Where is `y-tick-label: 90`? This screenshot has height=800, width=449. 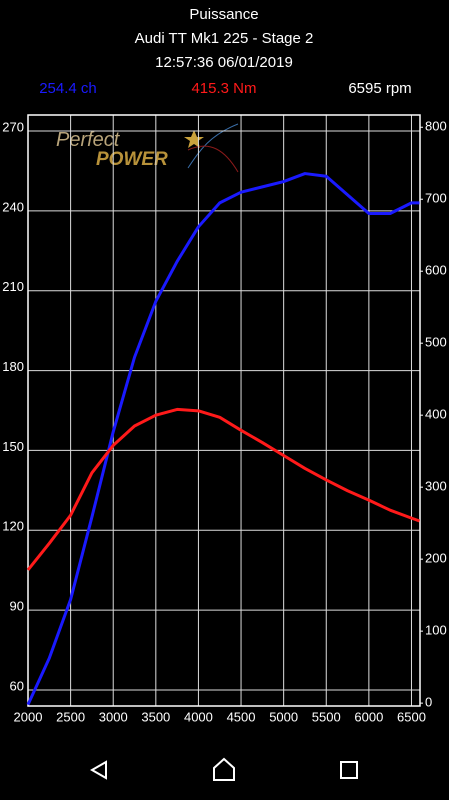
y-tick-label: 90 is located at coordinates (17, 606).